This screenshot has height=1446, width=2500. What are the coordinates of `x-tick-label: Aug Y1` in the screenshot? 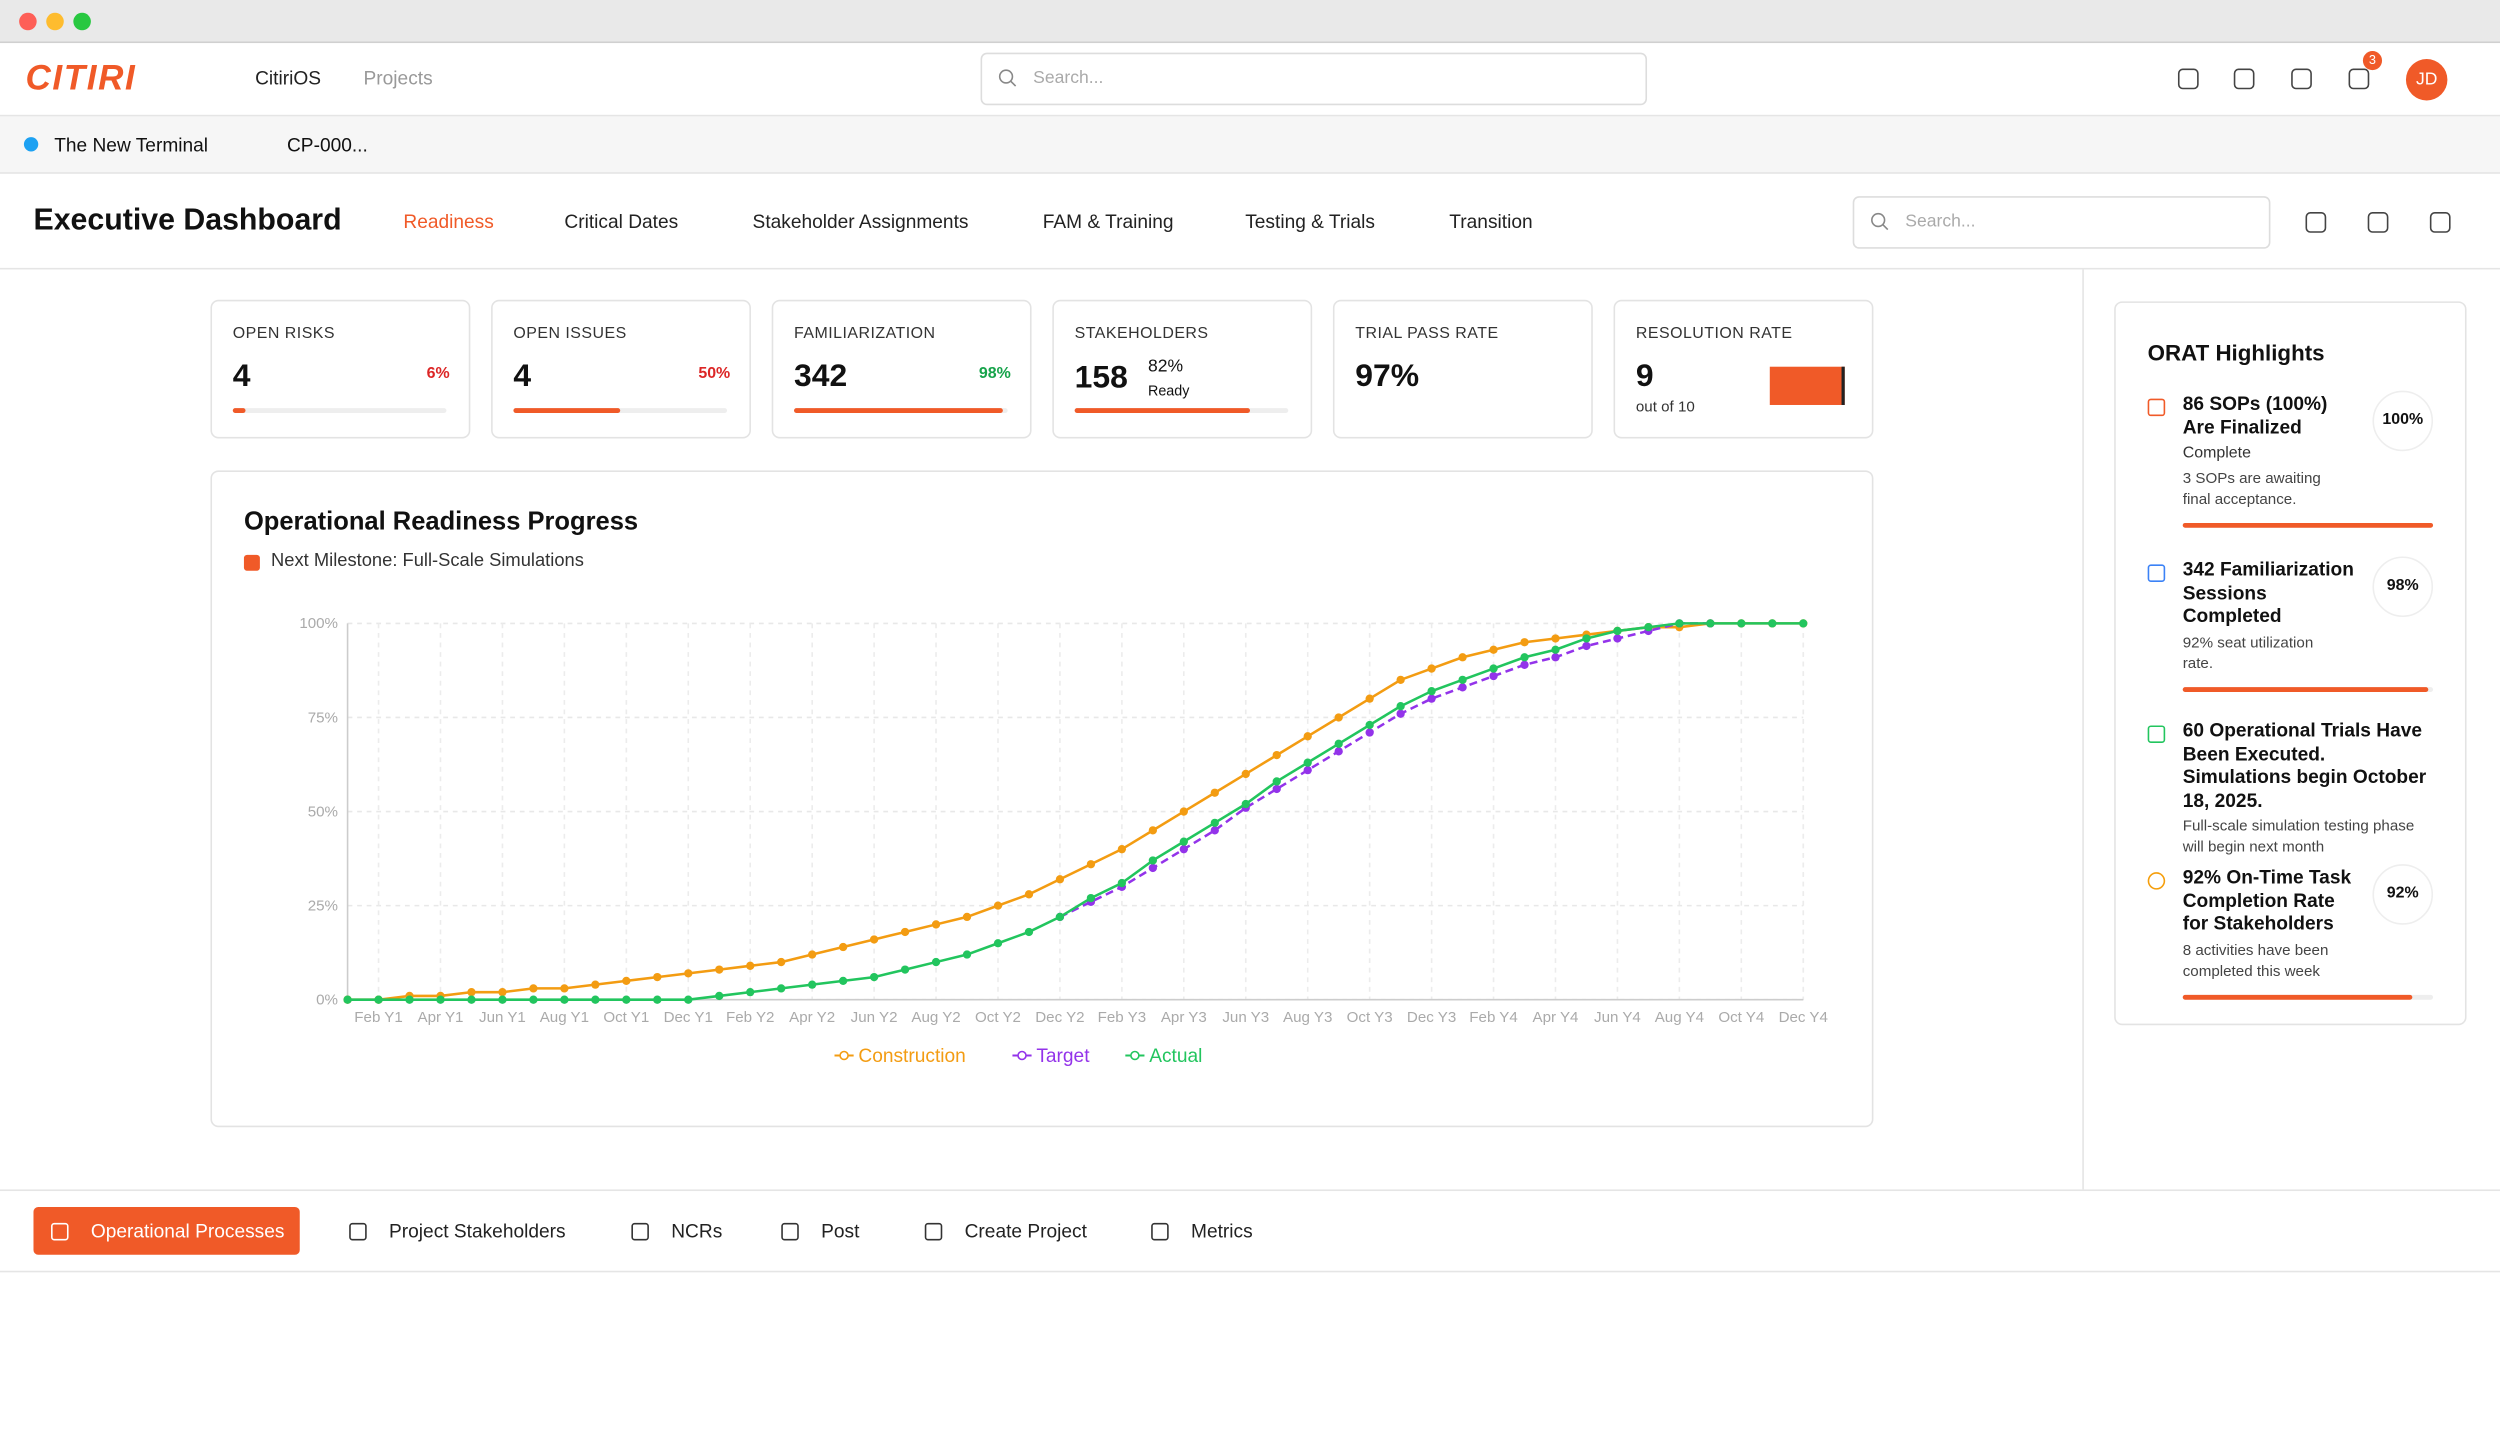 It's located at (564, 1017).